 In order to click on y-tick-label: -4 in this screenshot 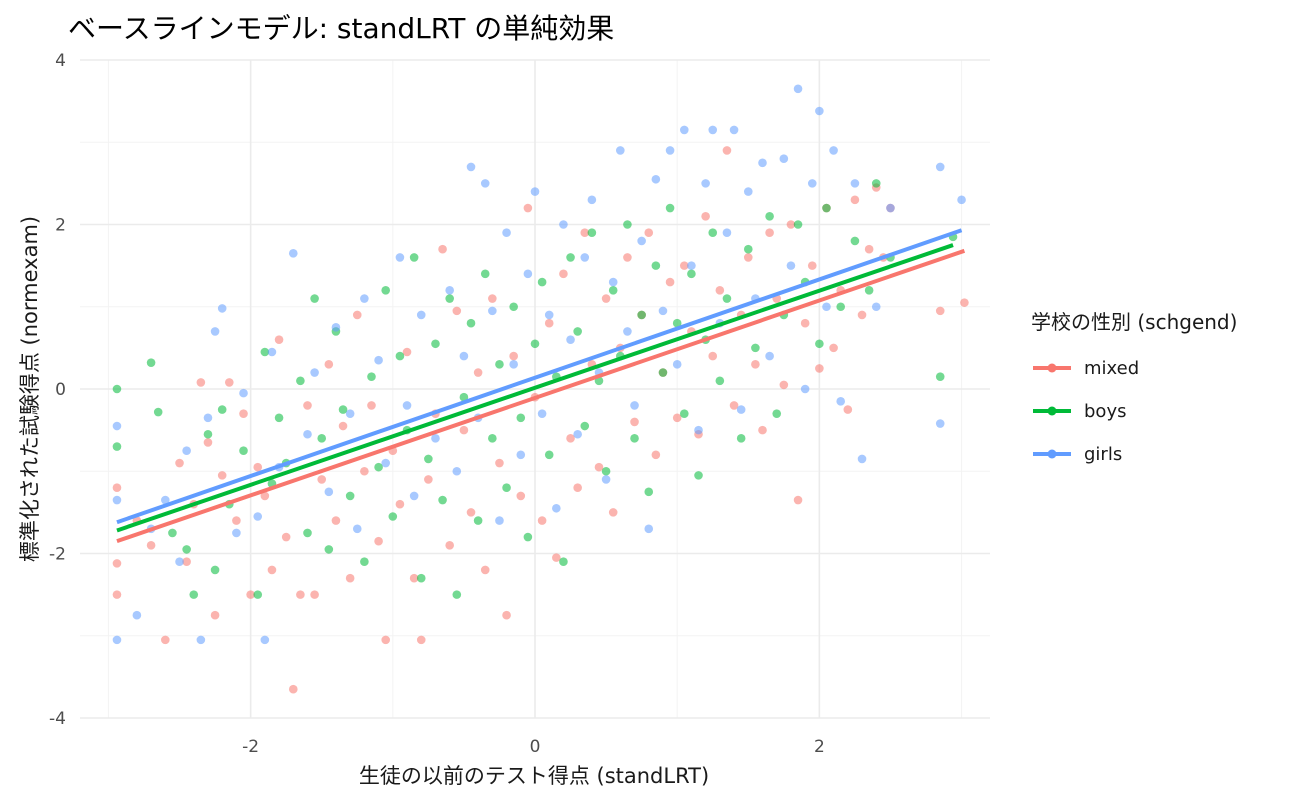, I will do `click(57, 719)`.